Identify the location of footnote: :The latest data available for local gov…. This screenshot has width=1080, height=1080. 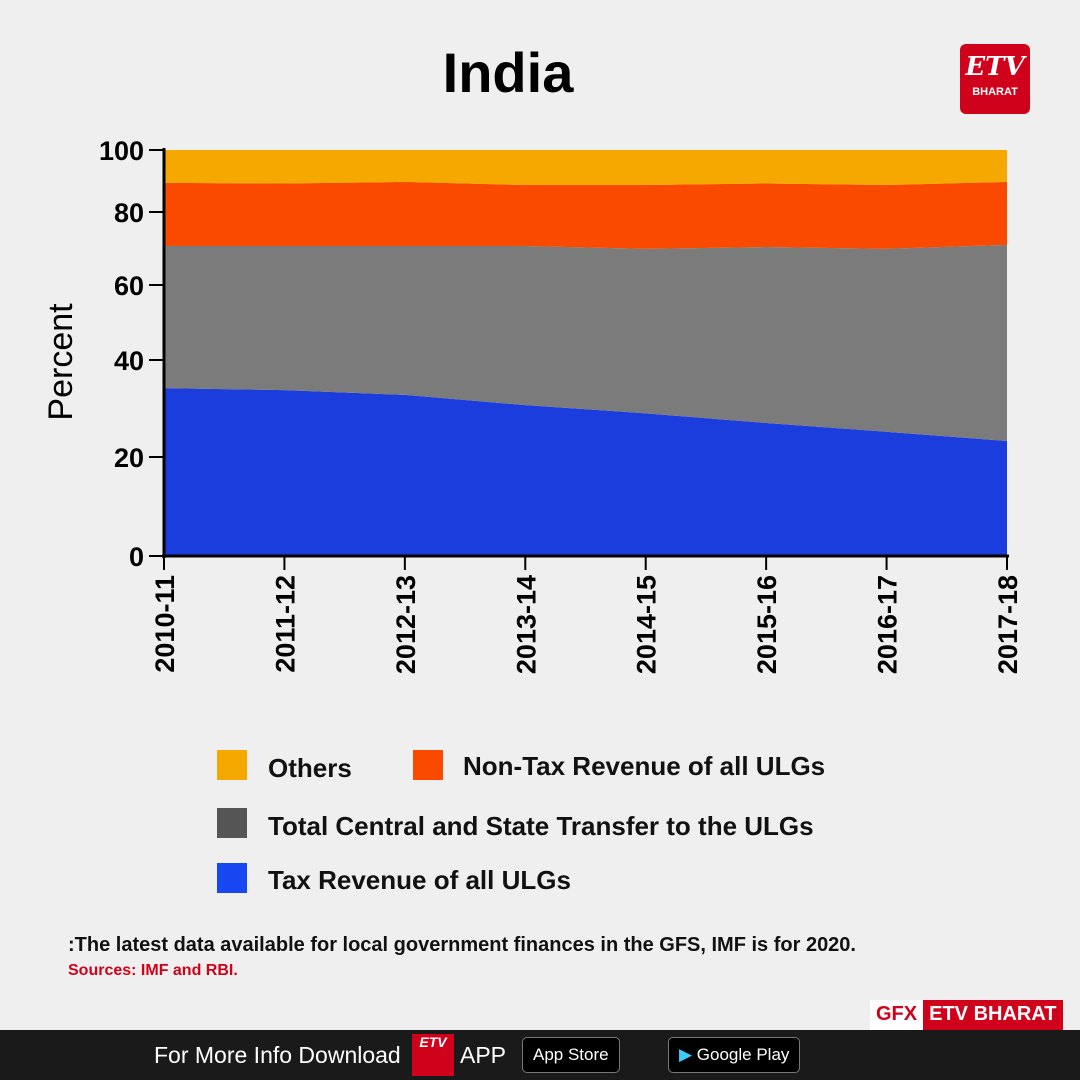
(462, 945).